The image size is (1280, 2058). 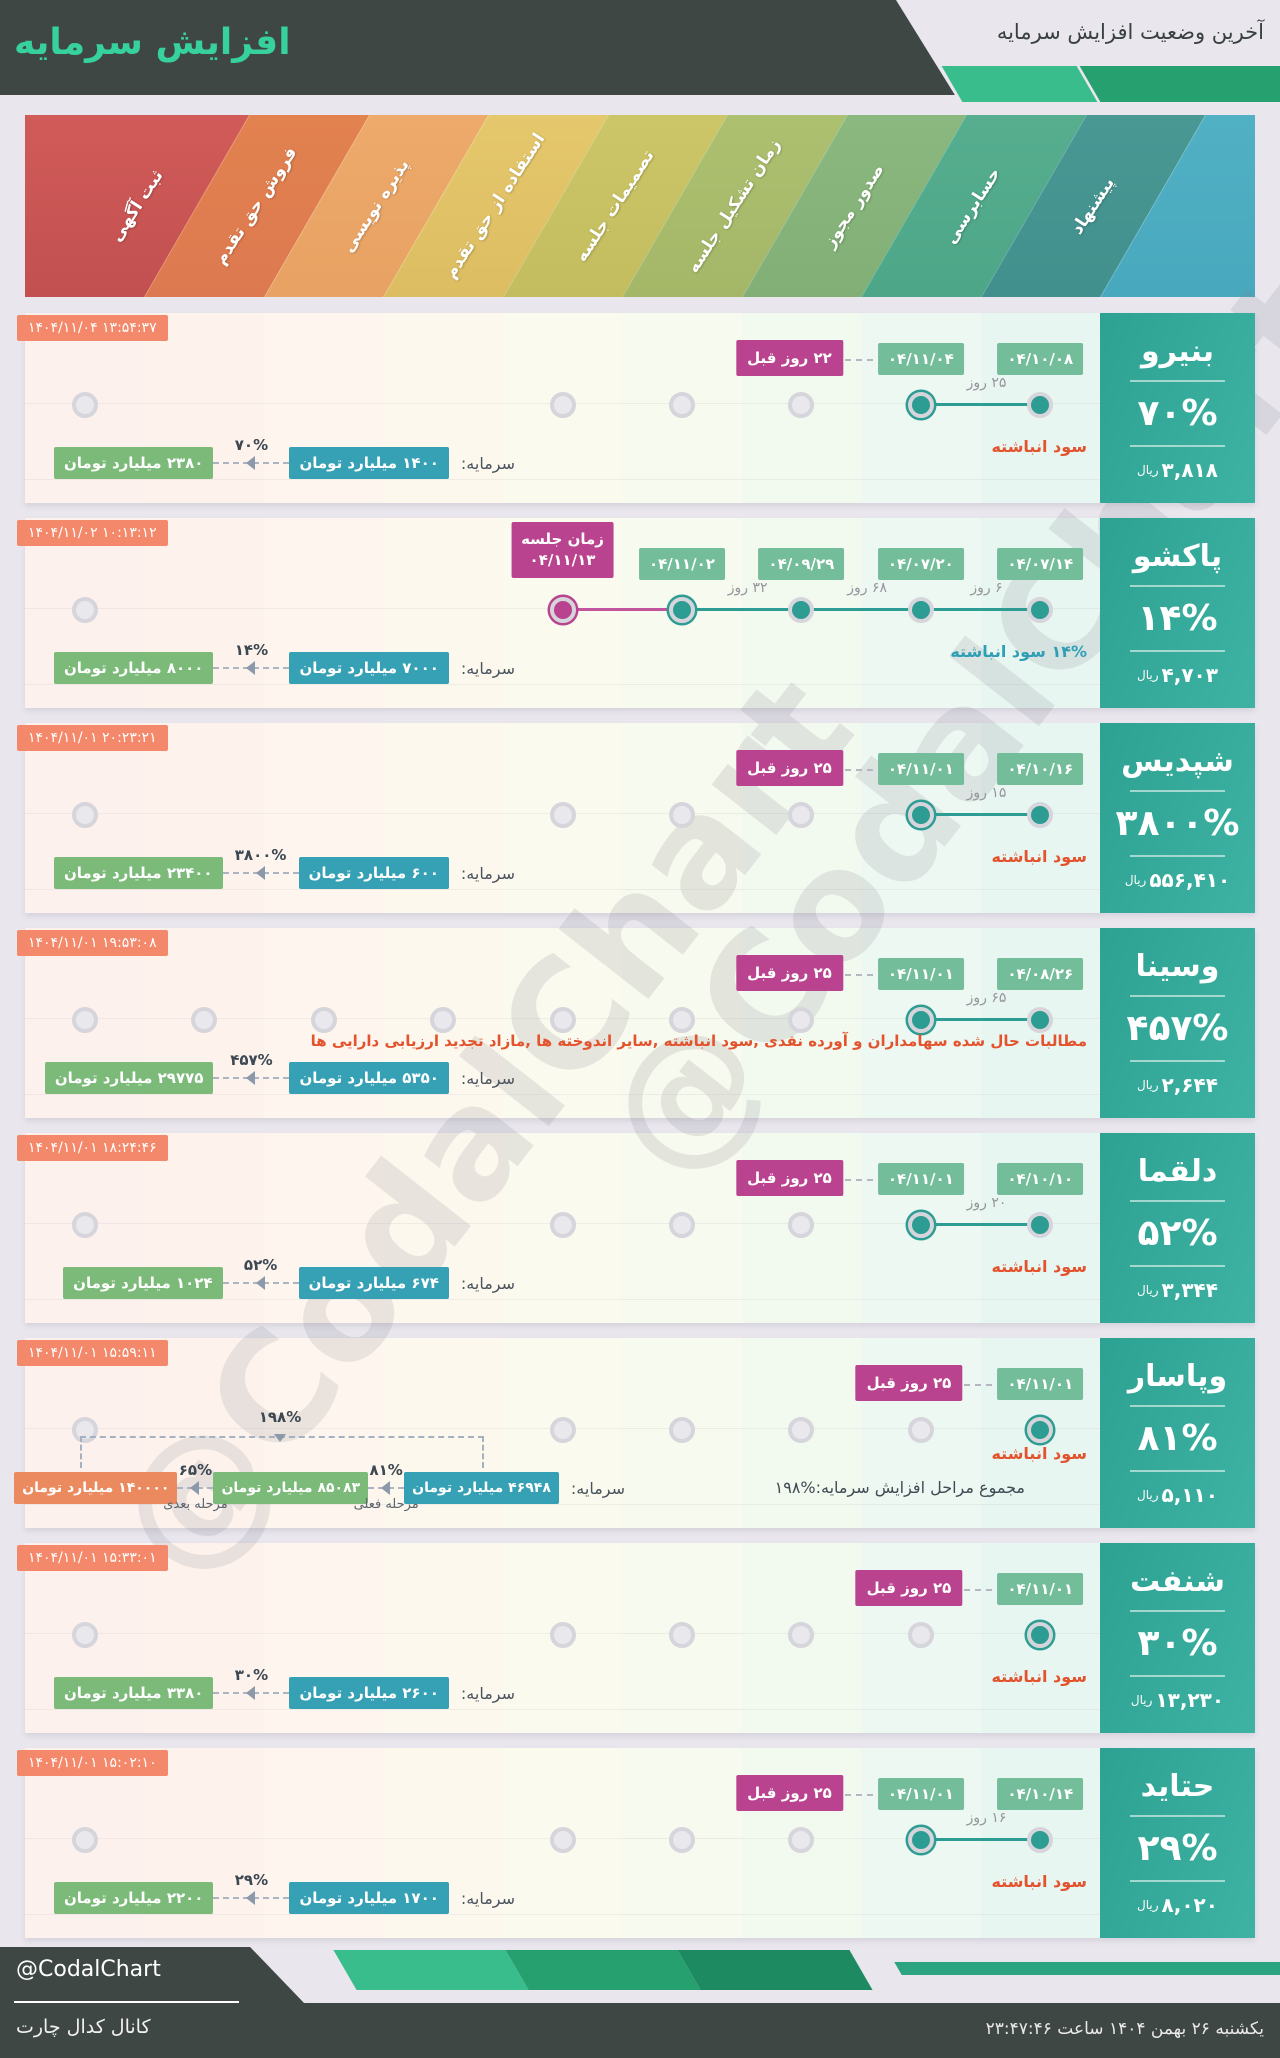 What do you see at coordinates (260, 1265) in the screenshot?
I see `capital-percent-label: ۵۲%` at bounding box center [260, 1265].